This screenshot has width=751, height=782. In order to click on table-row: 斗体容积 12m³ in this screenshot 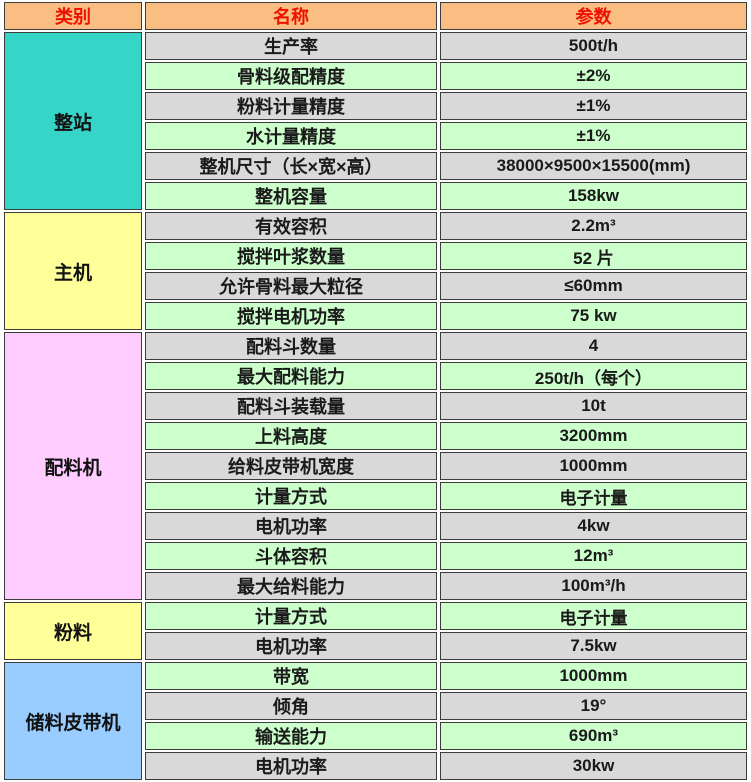, I will do `click(375, 556)`.